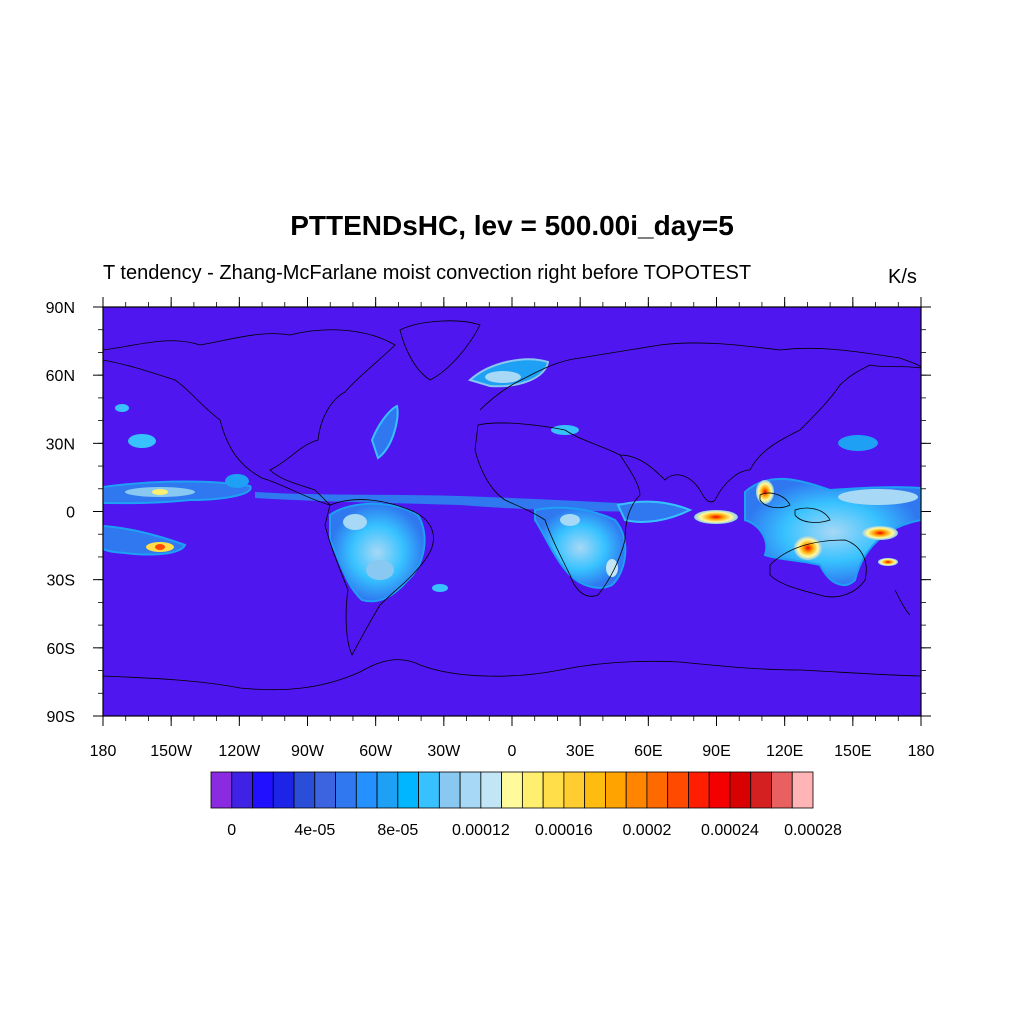  Describe the element at coordinates (397, 830) in the screenshot. I see `colorbar-label: 8e-05` at that location.